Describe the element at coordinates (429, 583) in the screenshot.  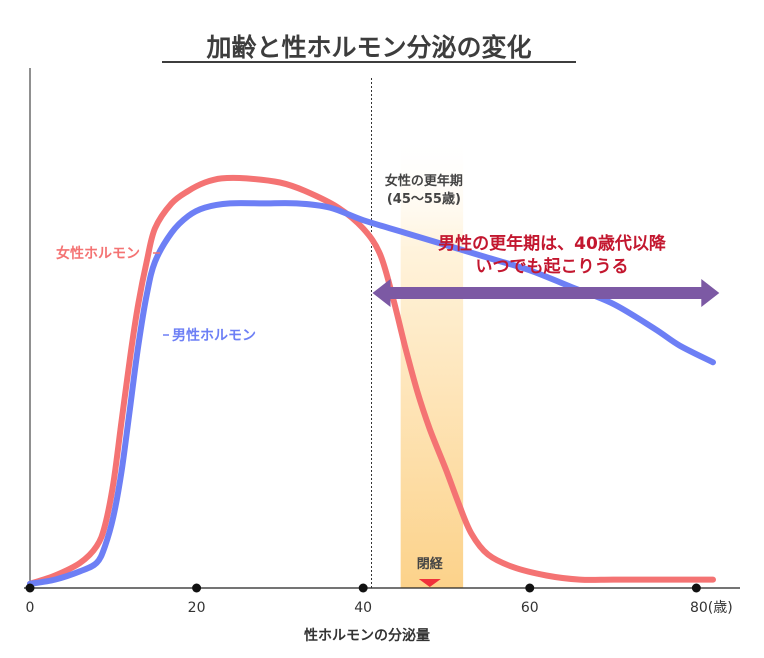
I see `menopause-marker-icon` at that location.